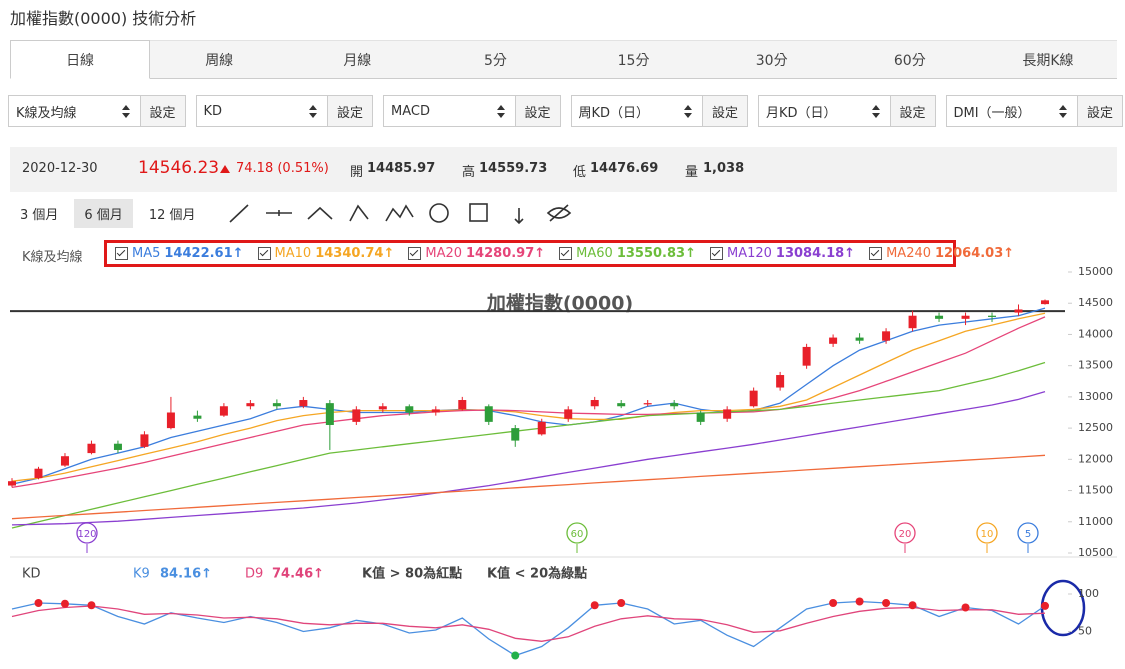  I want to click on legend-item: MA20 14280.97↑, so click(476, 253).